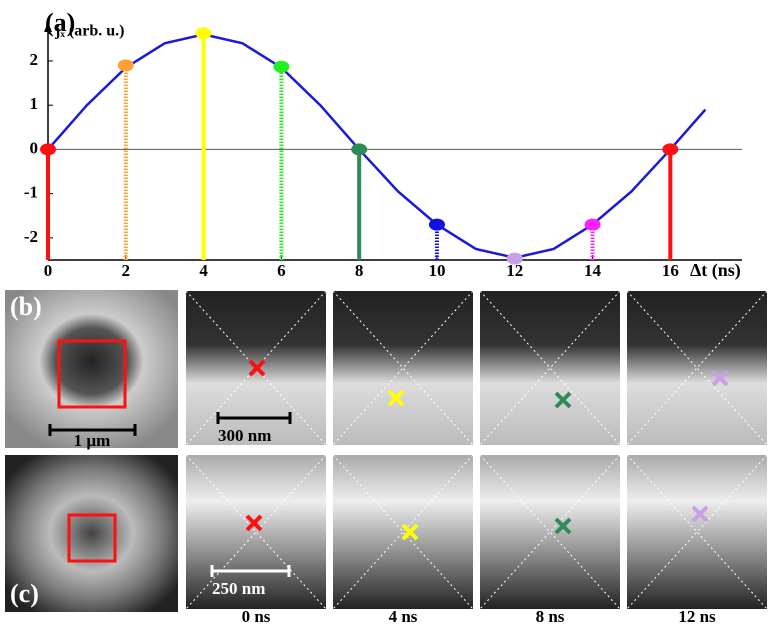 This screenshot has height=628, width=768. I want to click on y-tick-label: -1, so click(31, 192).